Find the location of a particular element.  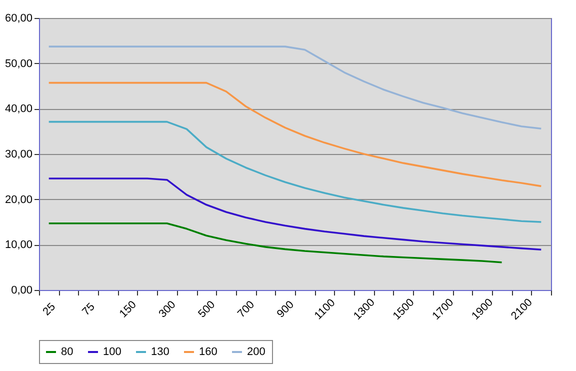

y-tick-label: 0,00 is located at coordinates (21, 290).